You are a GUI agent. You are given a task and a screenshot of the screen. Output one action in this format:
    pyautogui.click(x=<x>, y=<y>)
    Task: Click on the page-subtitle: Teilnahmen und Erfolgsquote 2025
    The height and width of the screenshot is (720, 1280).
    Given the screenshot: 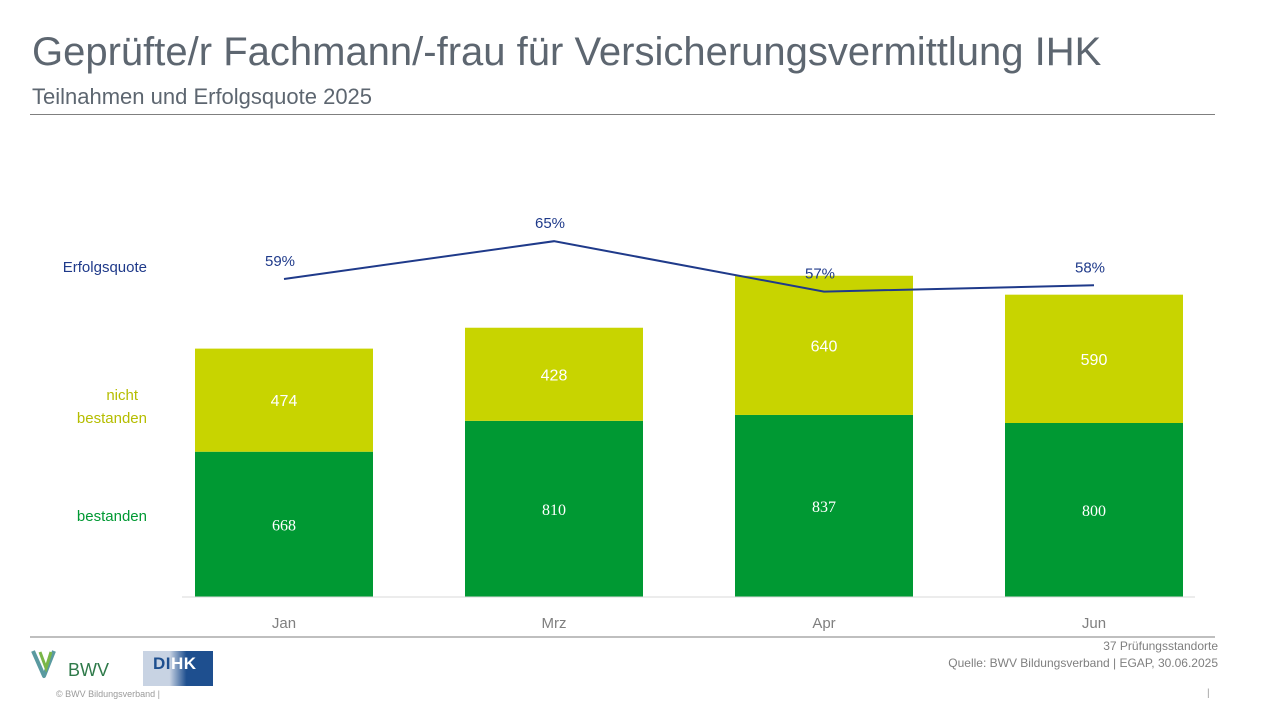 What is the action you would take?
    pyautogui.click(x=202, y=96)
    